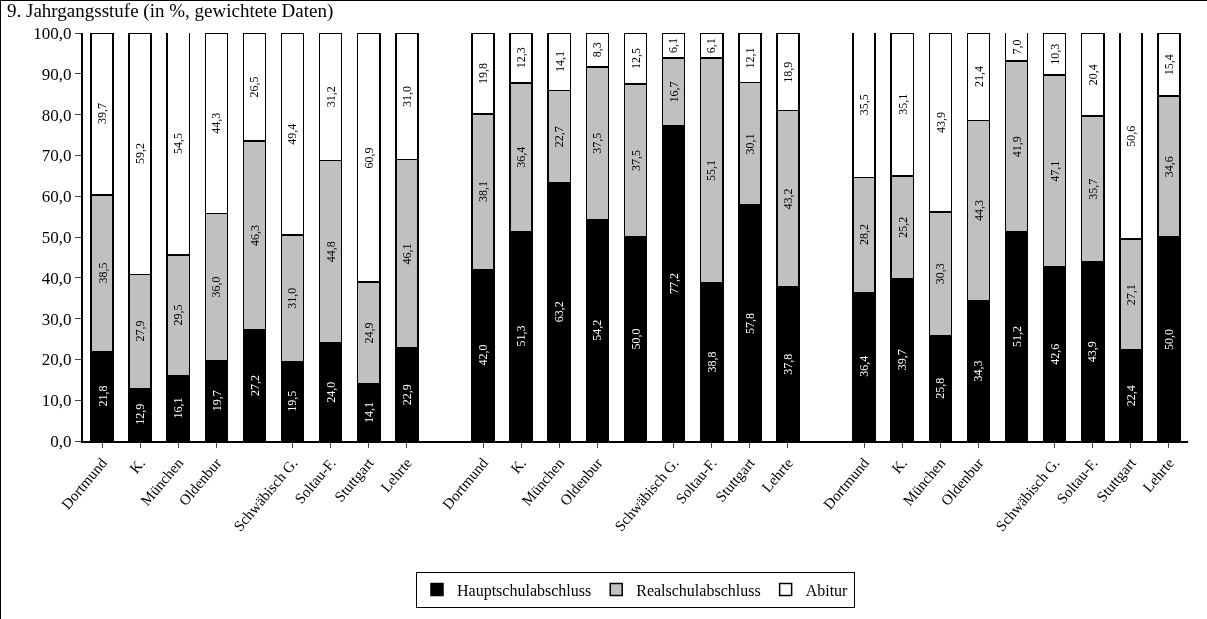 The height and width of the screenshot is (619, 1207). Describe the element at coordinates (56, 401) in the screenshot. I see `y-tick-label: 10,0` at that location.